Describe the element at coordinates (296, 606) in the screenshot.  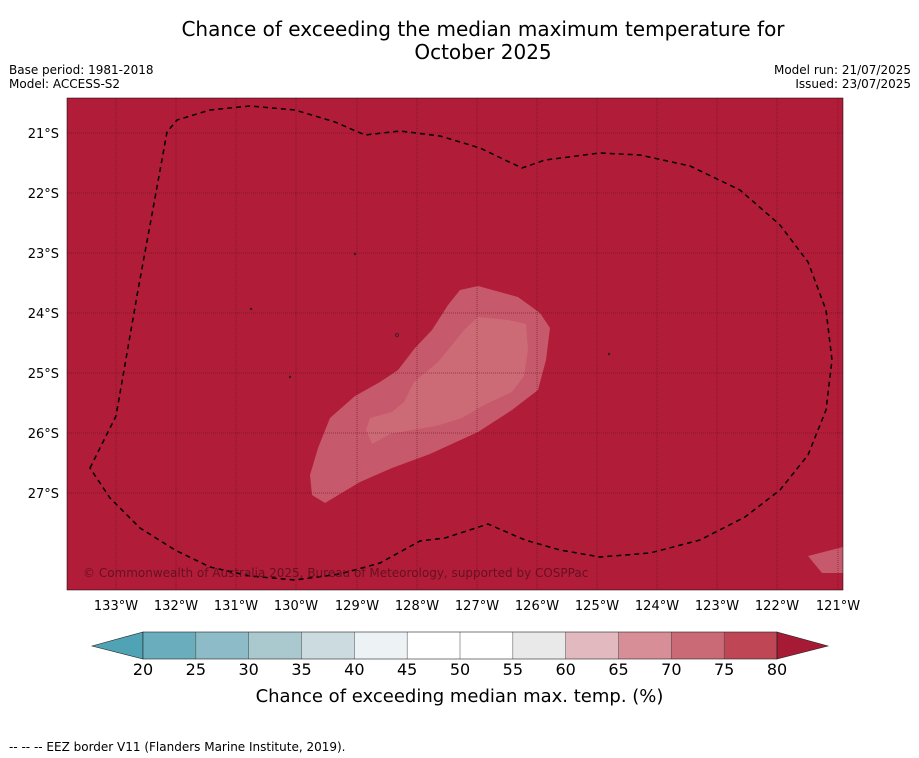
I see `lon-label: 130°W` at that location.